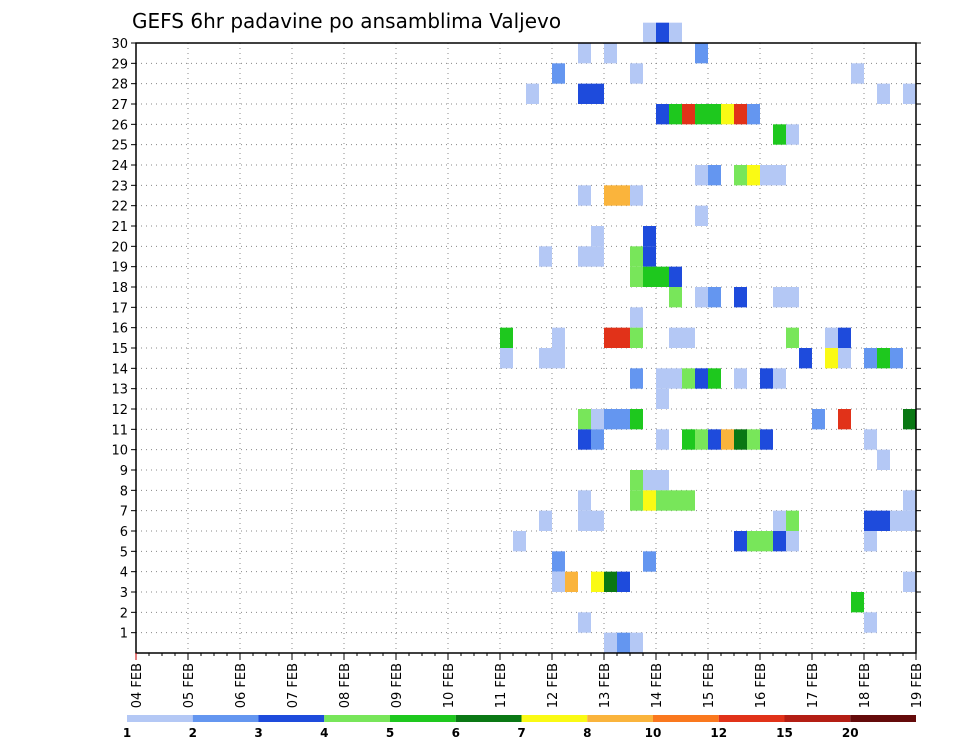 Image resolution: width=960 pixels, height=742 pixels. What do you see at coordinates (119, 349) in the screenshot?
I see `y-tick-label: 15` at bounding box center [119, 349].